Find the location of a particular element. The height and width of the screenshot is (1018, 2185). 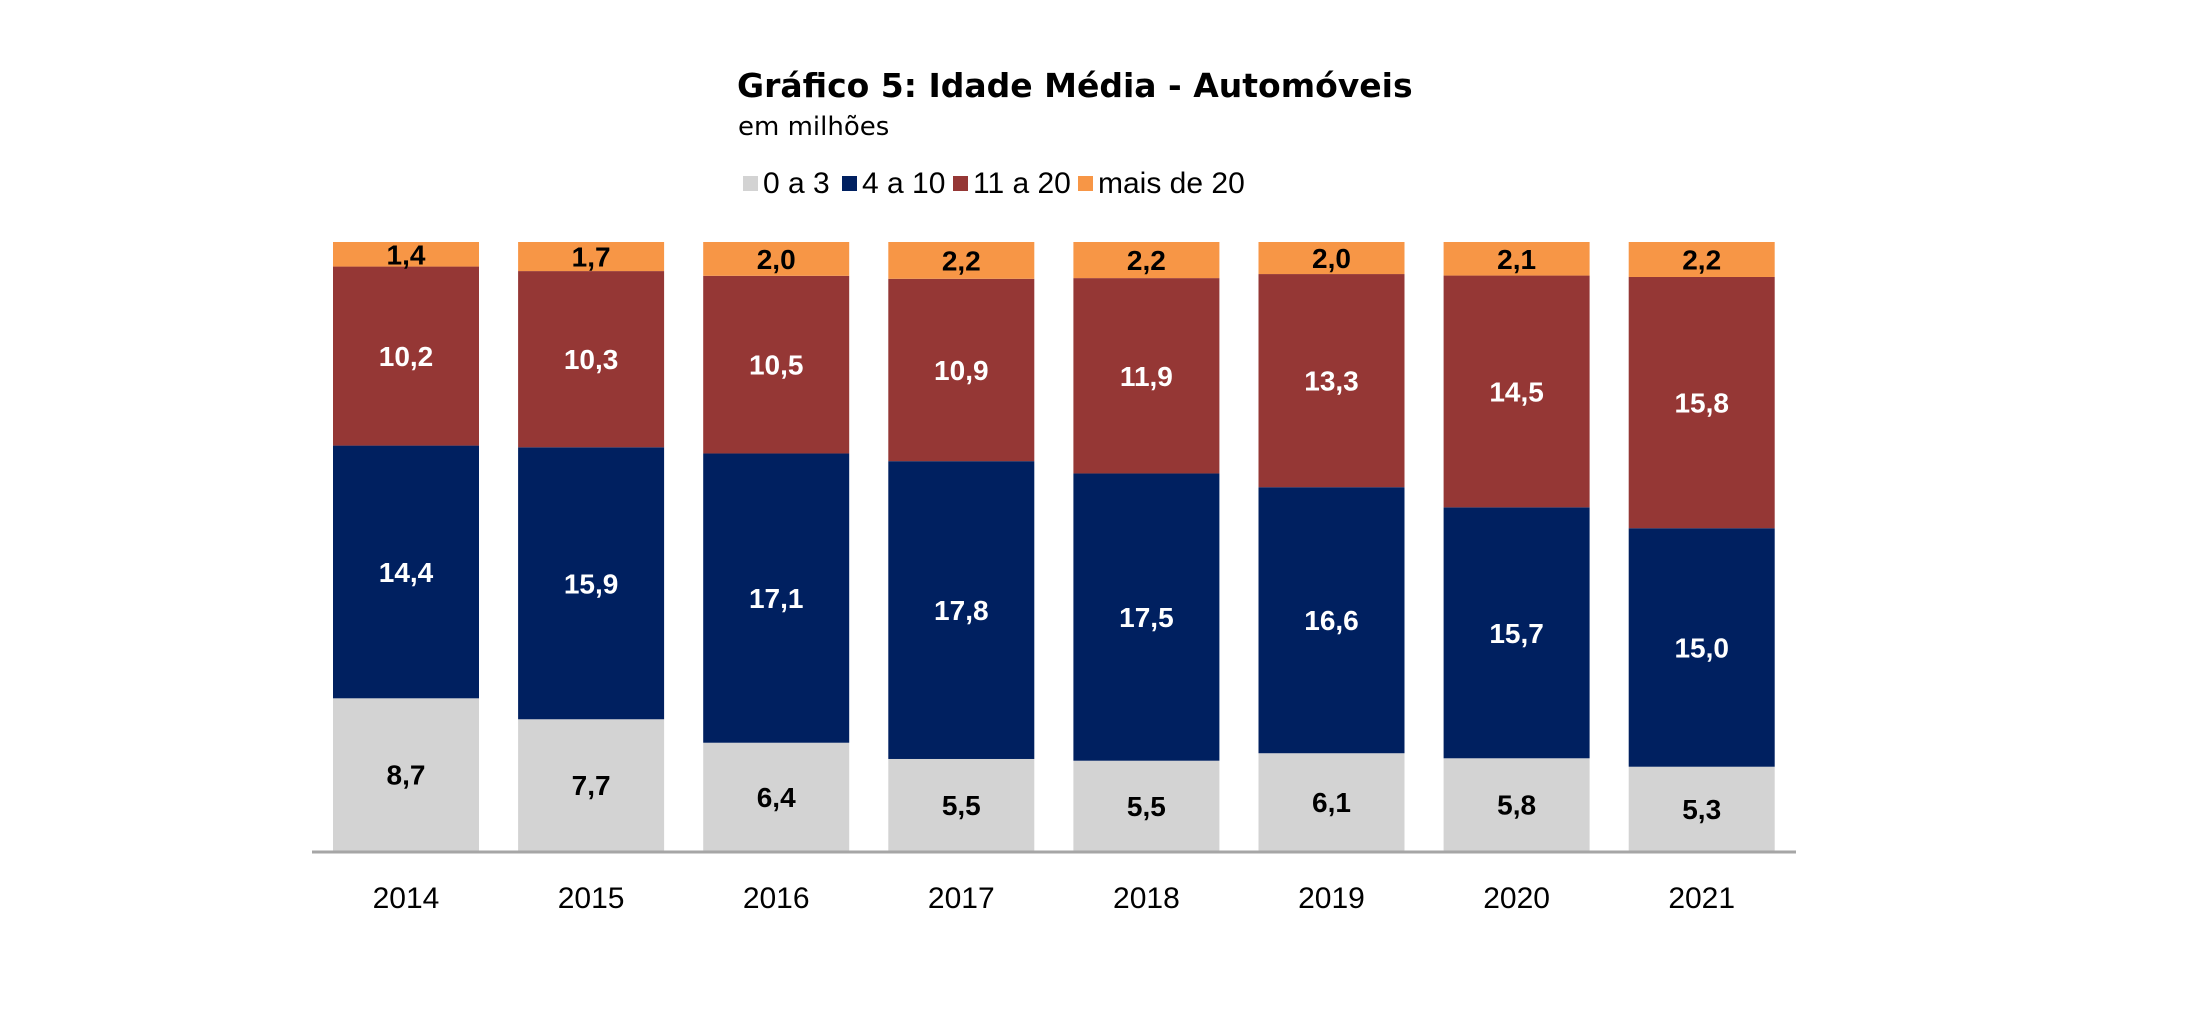

x-tick-label: 2017 is located at coordinates (961, 898).